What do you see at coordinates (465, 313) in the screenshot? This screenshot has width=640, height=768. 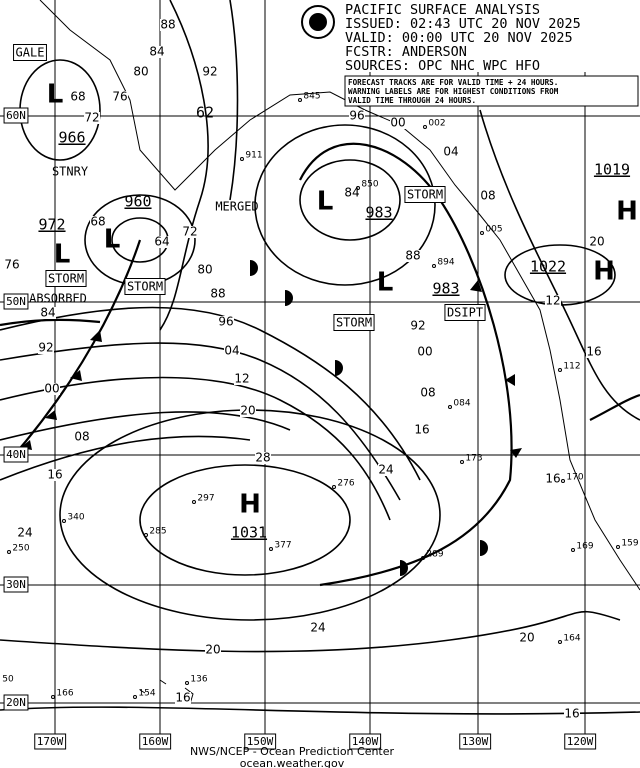 I see `warning-label: DSIPT` at bounding box center [465, 313].